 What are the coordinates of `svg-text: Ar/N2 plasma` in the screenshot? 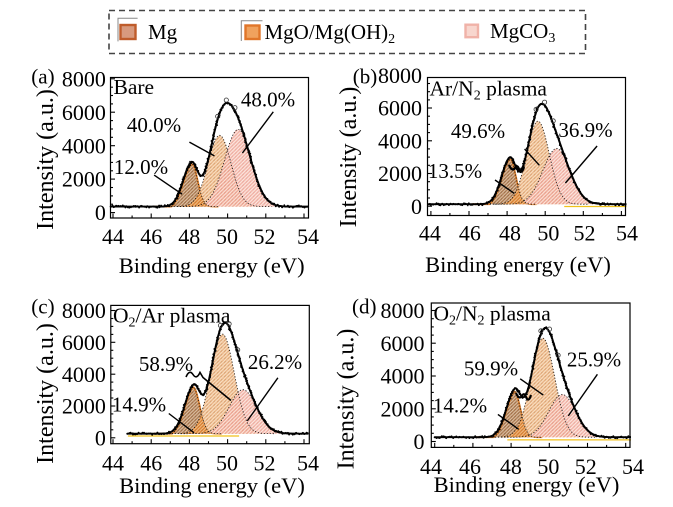 It's located at (489, 90).